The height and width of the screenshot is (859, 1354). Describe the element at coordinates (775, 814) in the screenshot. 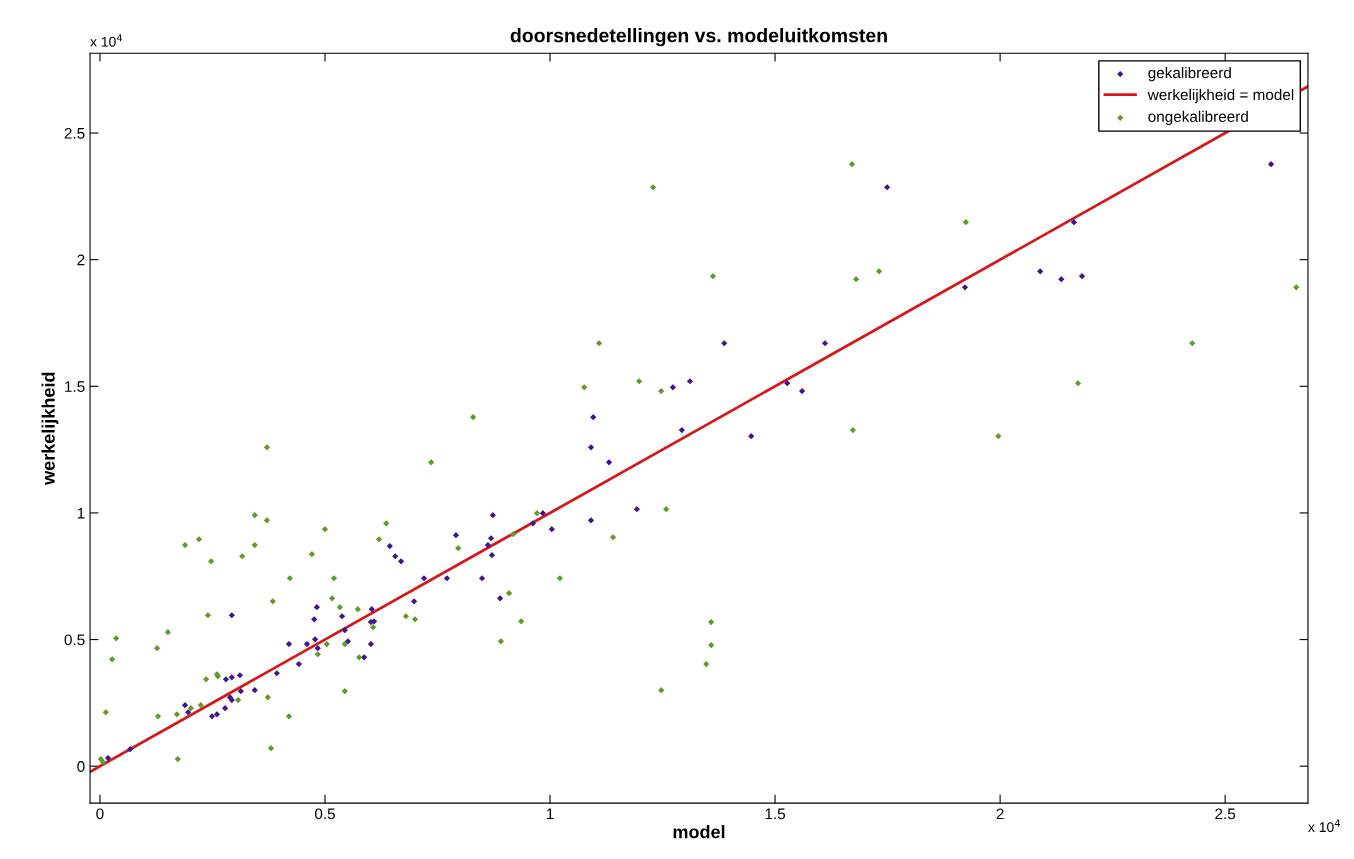

I see `x-tick-label: 1.5` at that location.